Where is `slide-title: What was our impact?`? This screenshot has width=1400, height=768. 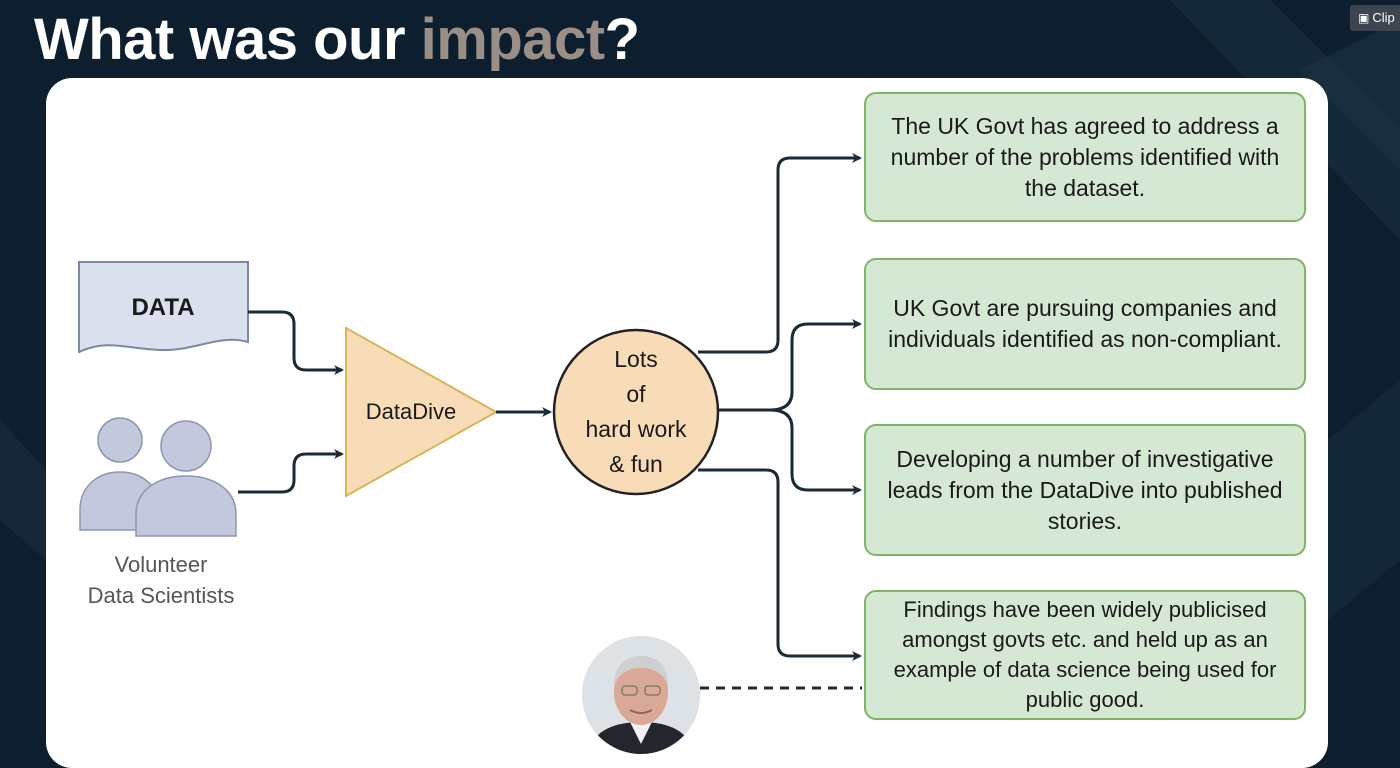 slide-title: What was our impact? is located at coordinates (337, 40).